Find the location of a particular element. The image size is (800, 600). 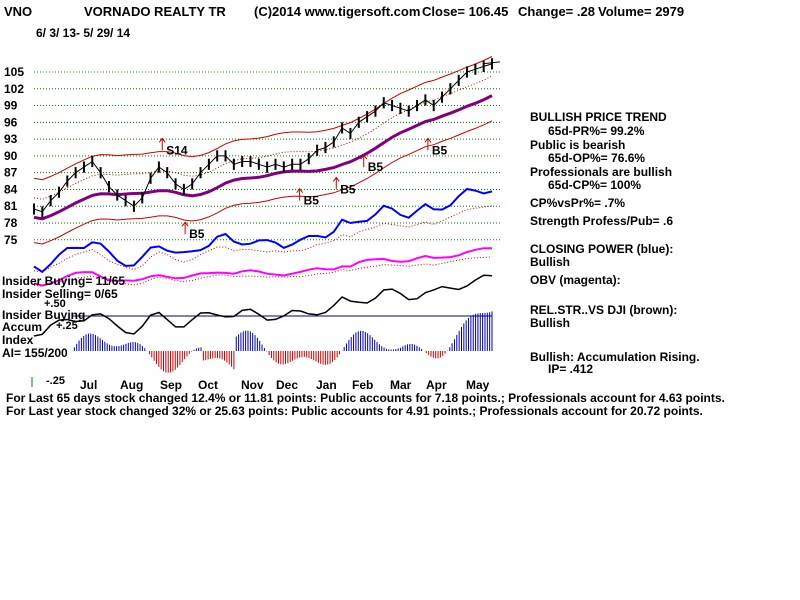

last-price-line is located at coordinates (492, 63).